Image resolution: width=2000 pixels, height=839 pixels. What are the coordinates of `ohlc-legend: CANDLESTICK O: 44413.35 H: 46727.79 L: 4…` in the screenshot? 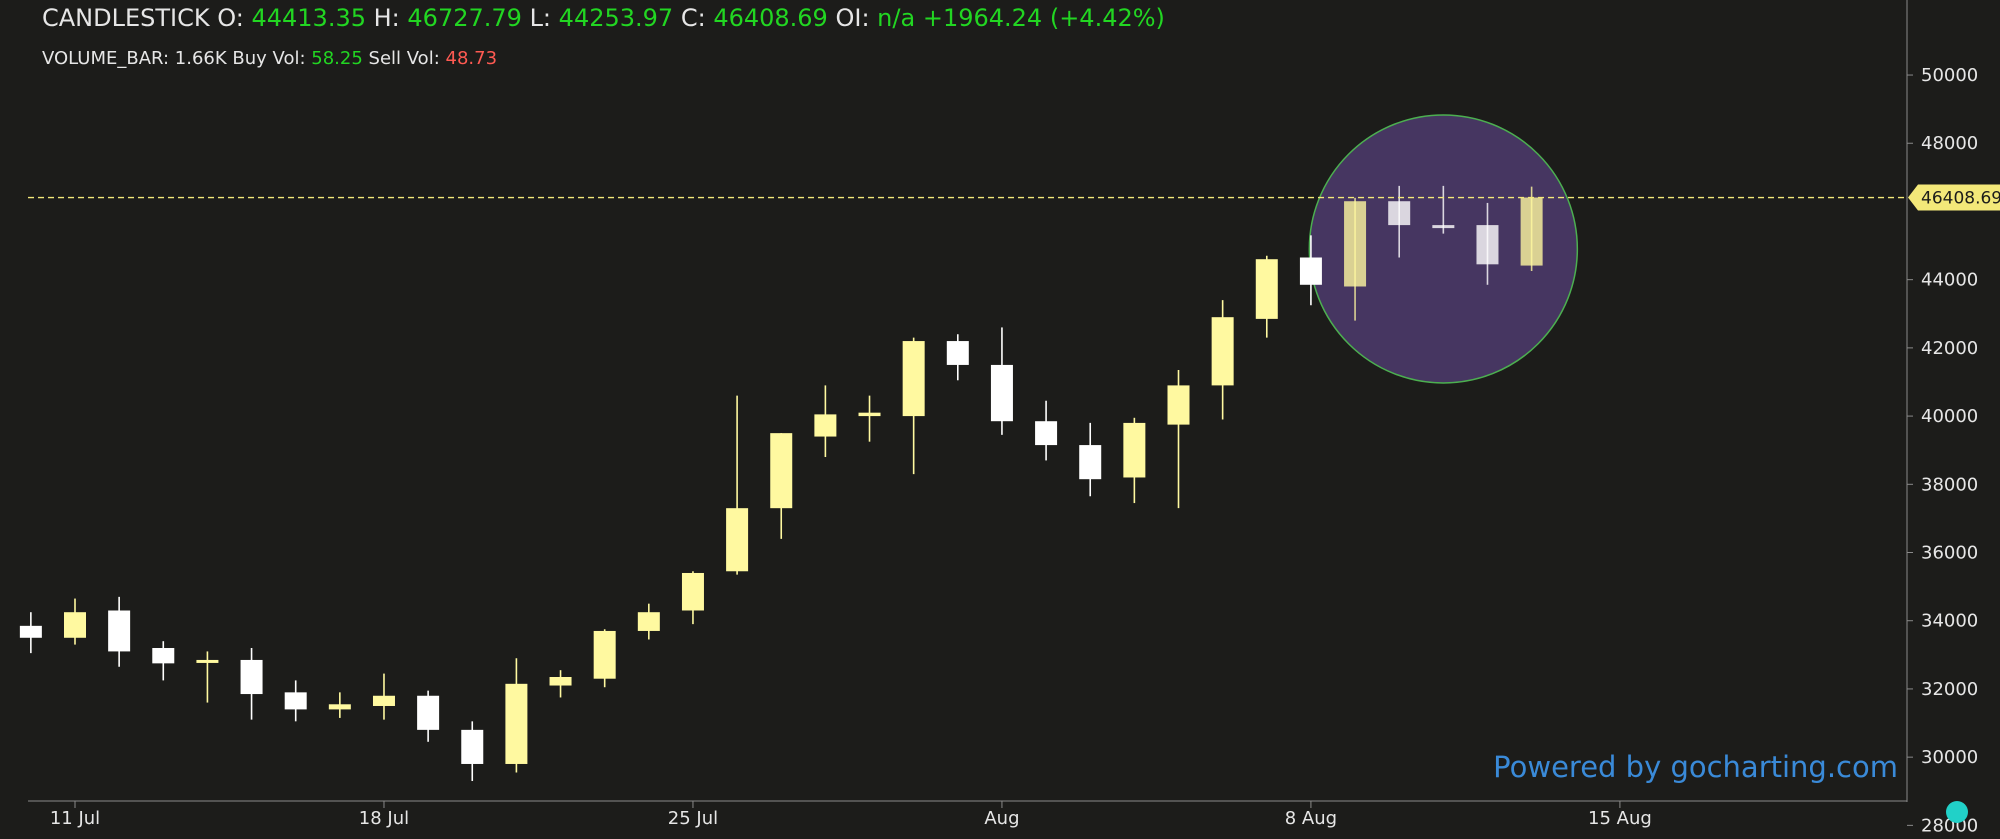 It's located at (603, 18).